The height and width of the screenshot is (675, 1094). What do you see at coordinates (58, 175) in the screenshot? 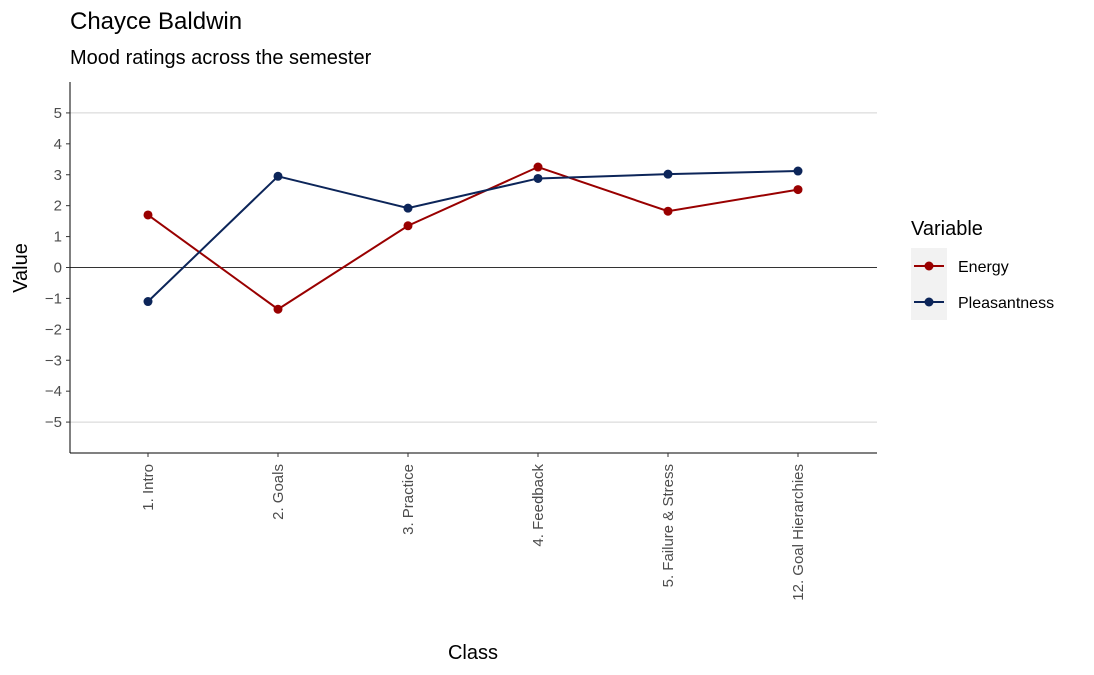
I see `y-tick-label: 3` at bounding box center [58, 175].